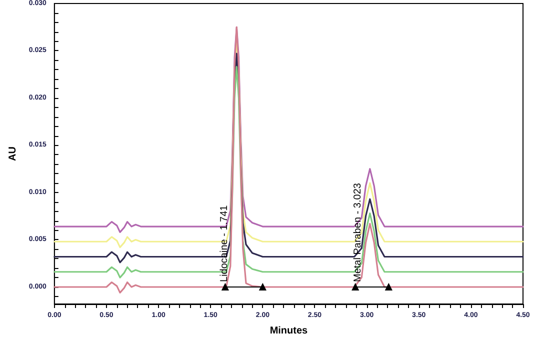  Describe the element at coordinates (358, 232) in the screenshot. I see `annotation: Metal Paraben - 3.023` at that location.